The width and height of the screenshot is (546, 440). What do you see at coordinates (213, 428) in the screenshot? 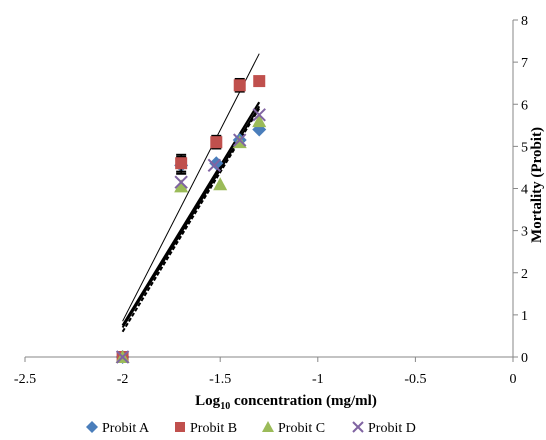
I see `legend-probit-b-label: Probit B` at bounding box center [213, 428].